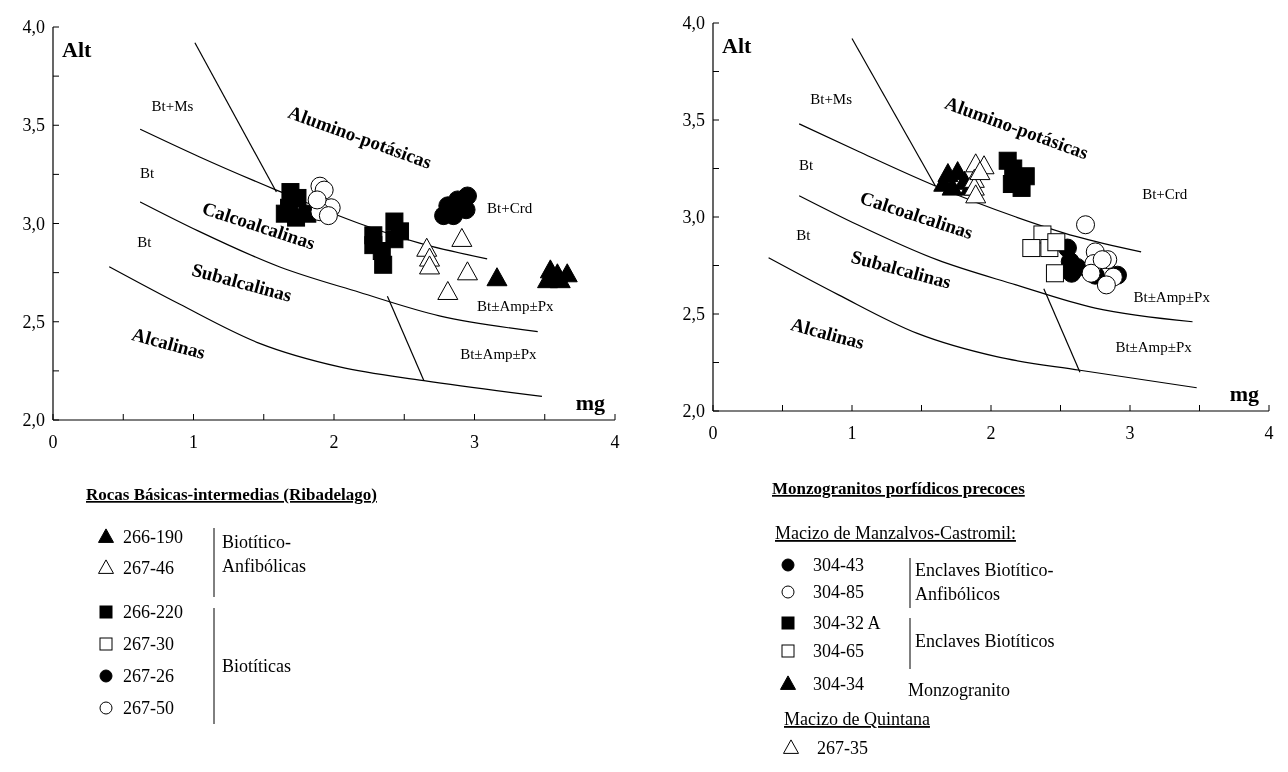 This screenshot has width=1288, height=772. What do you see at coordinates (153, 612) in the screenshot?
I see `legend-label: 266-220` at bounding box center [153, 612].